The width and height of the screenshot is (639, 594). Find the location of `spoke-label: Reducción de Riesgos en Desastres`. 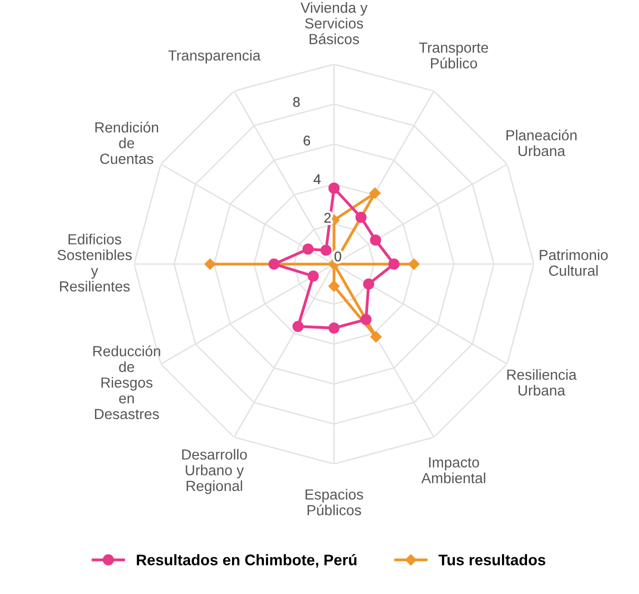

spoke-label: Reducción de Riesgos en Desastres is located at coordinates (126, 382).